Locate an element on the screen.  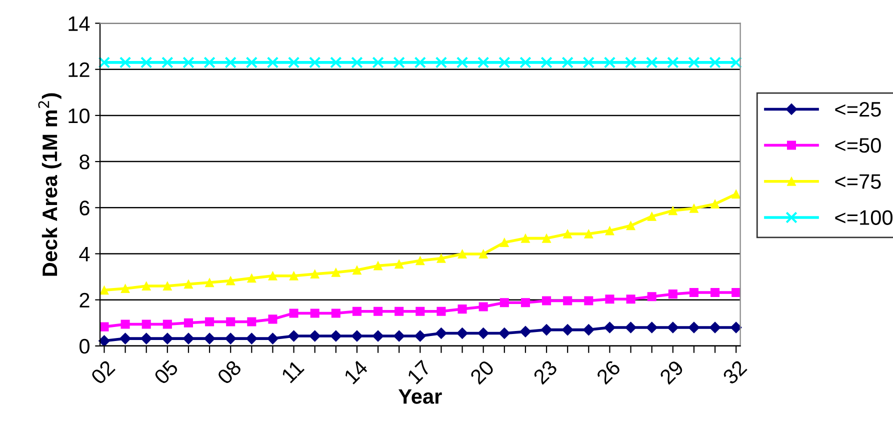
y-tick-label: 4 is located at coordinates (84, 254).